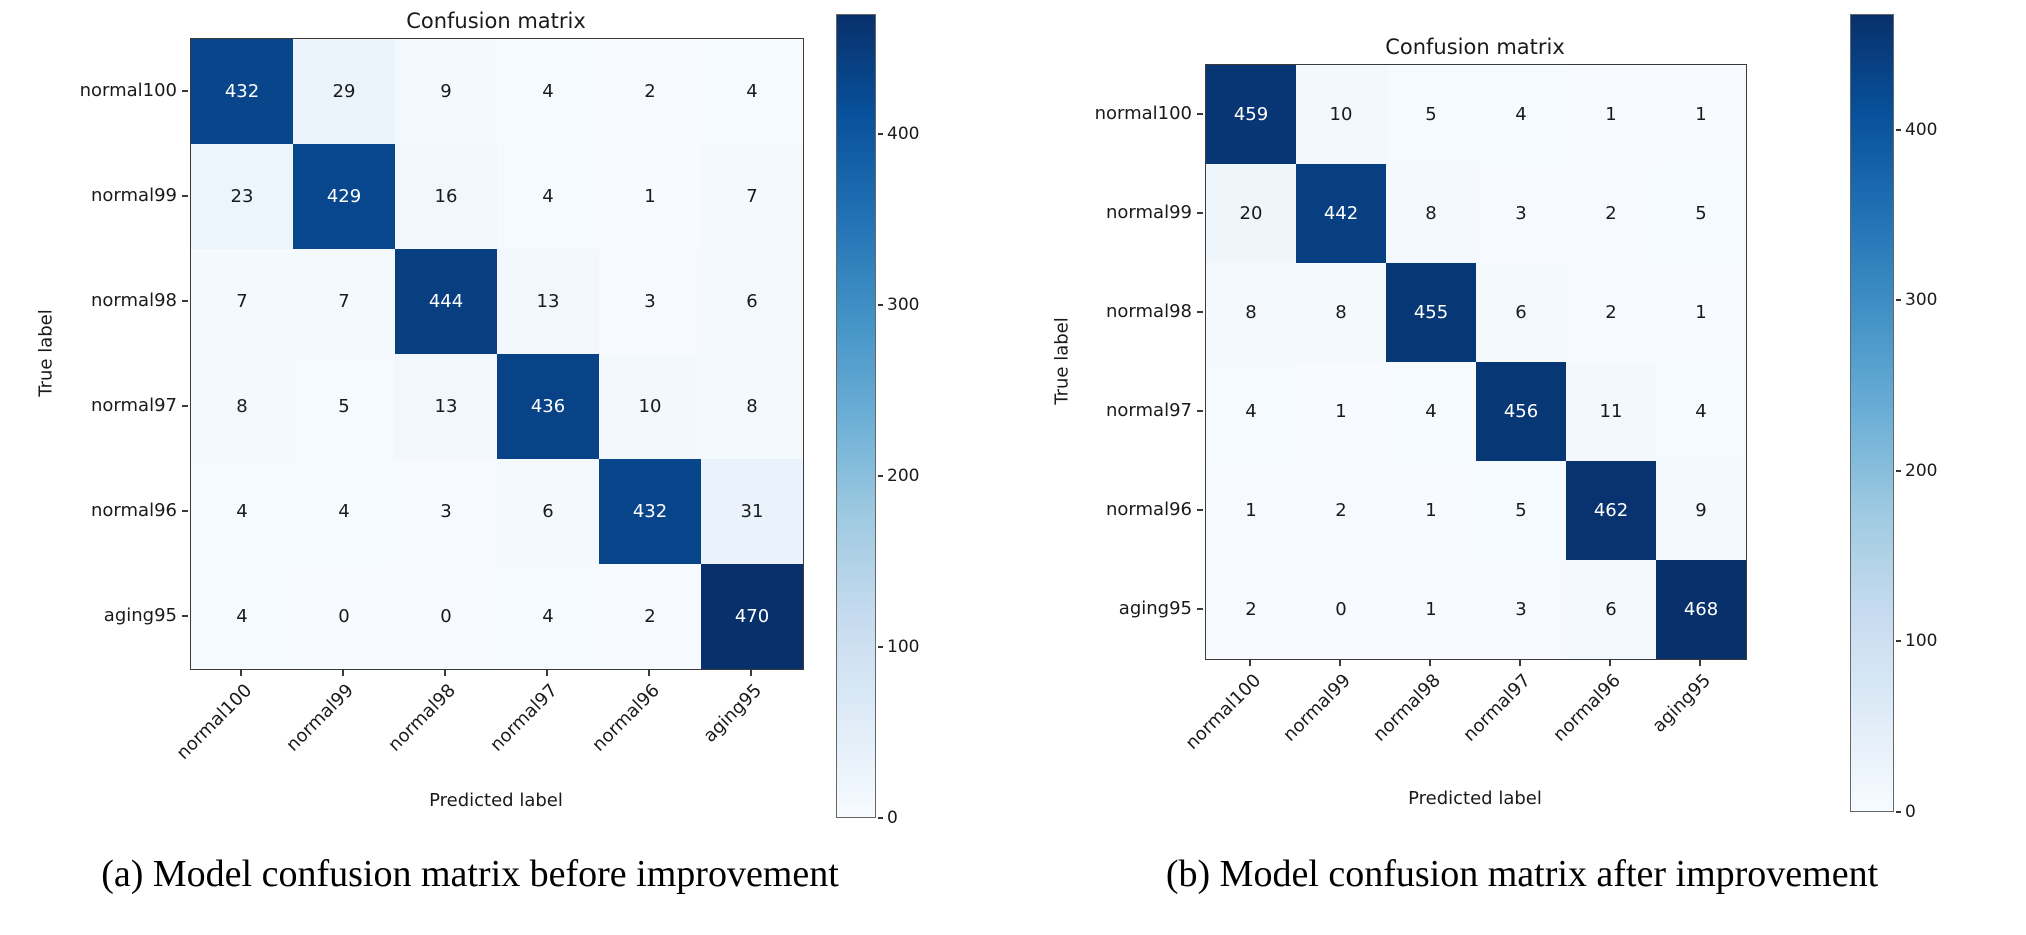 The height and width of the screenshot is (935, 2026). I want to click on matrix-cell: 11, so click(1611, 411).